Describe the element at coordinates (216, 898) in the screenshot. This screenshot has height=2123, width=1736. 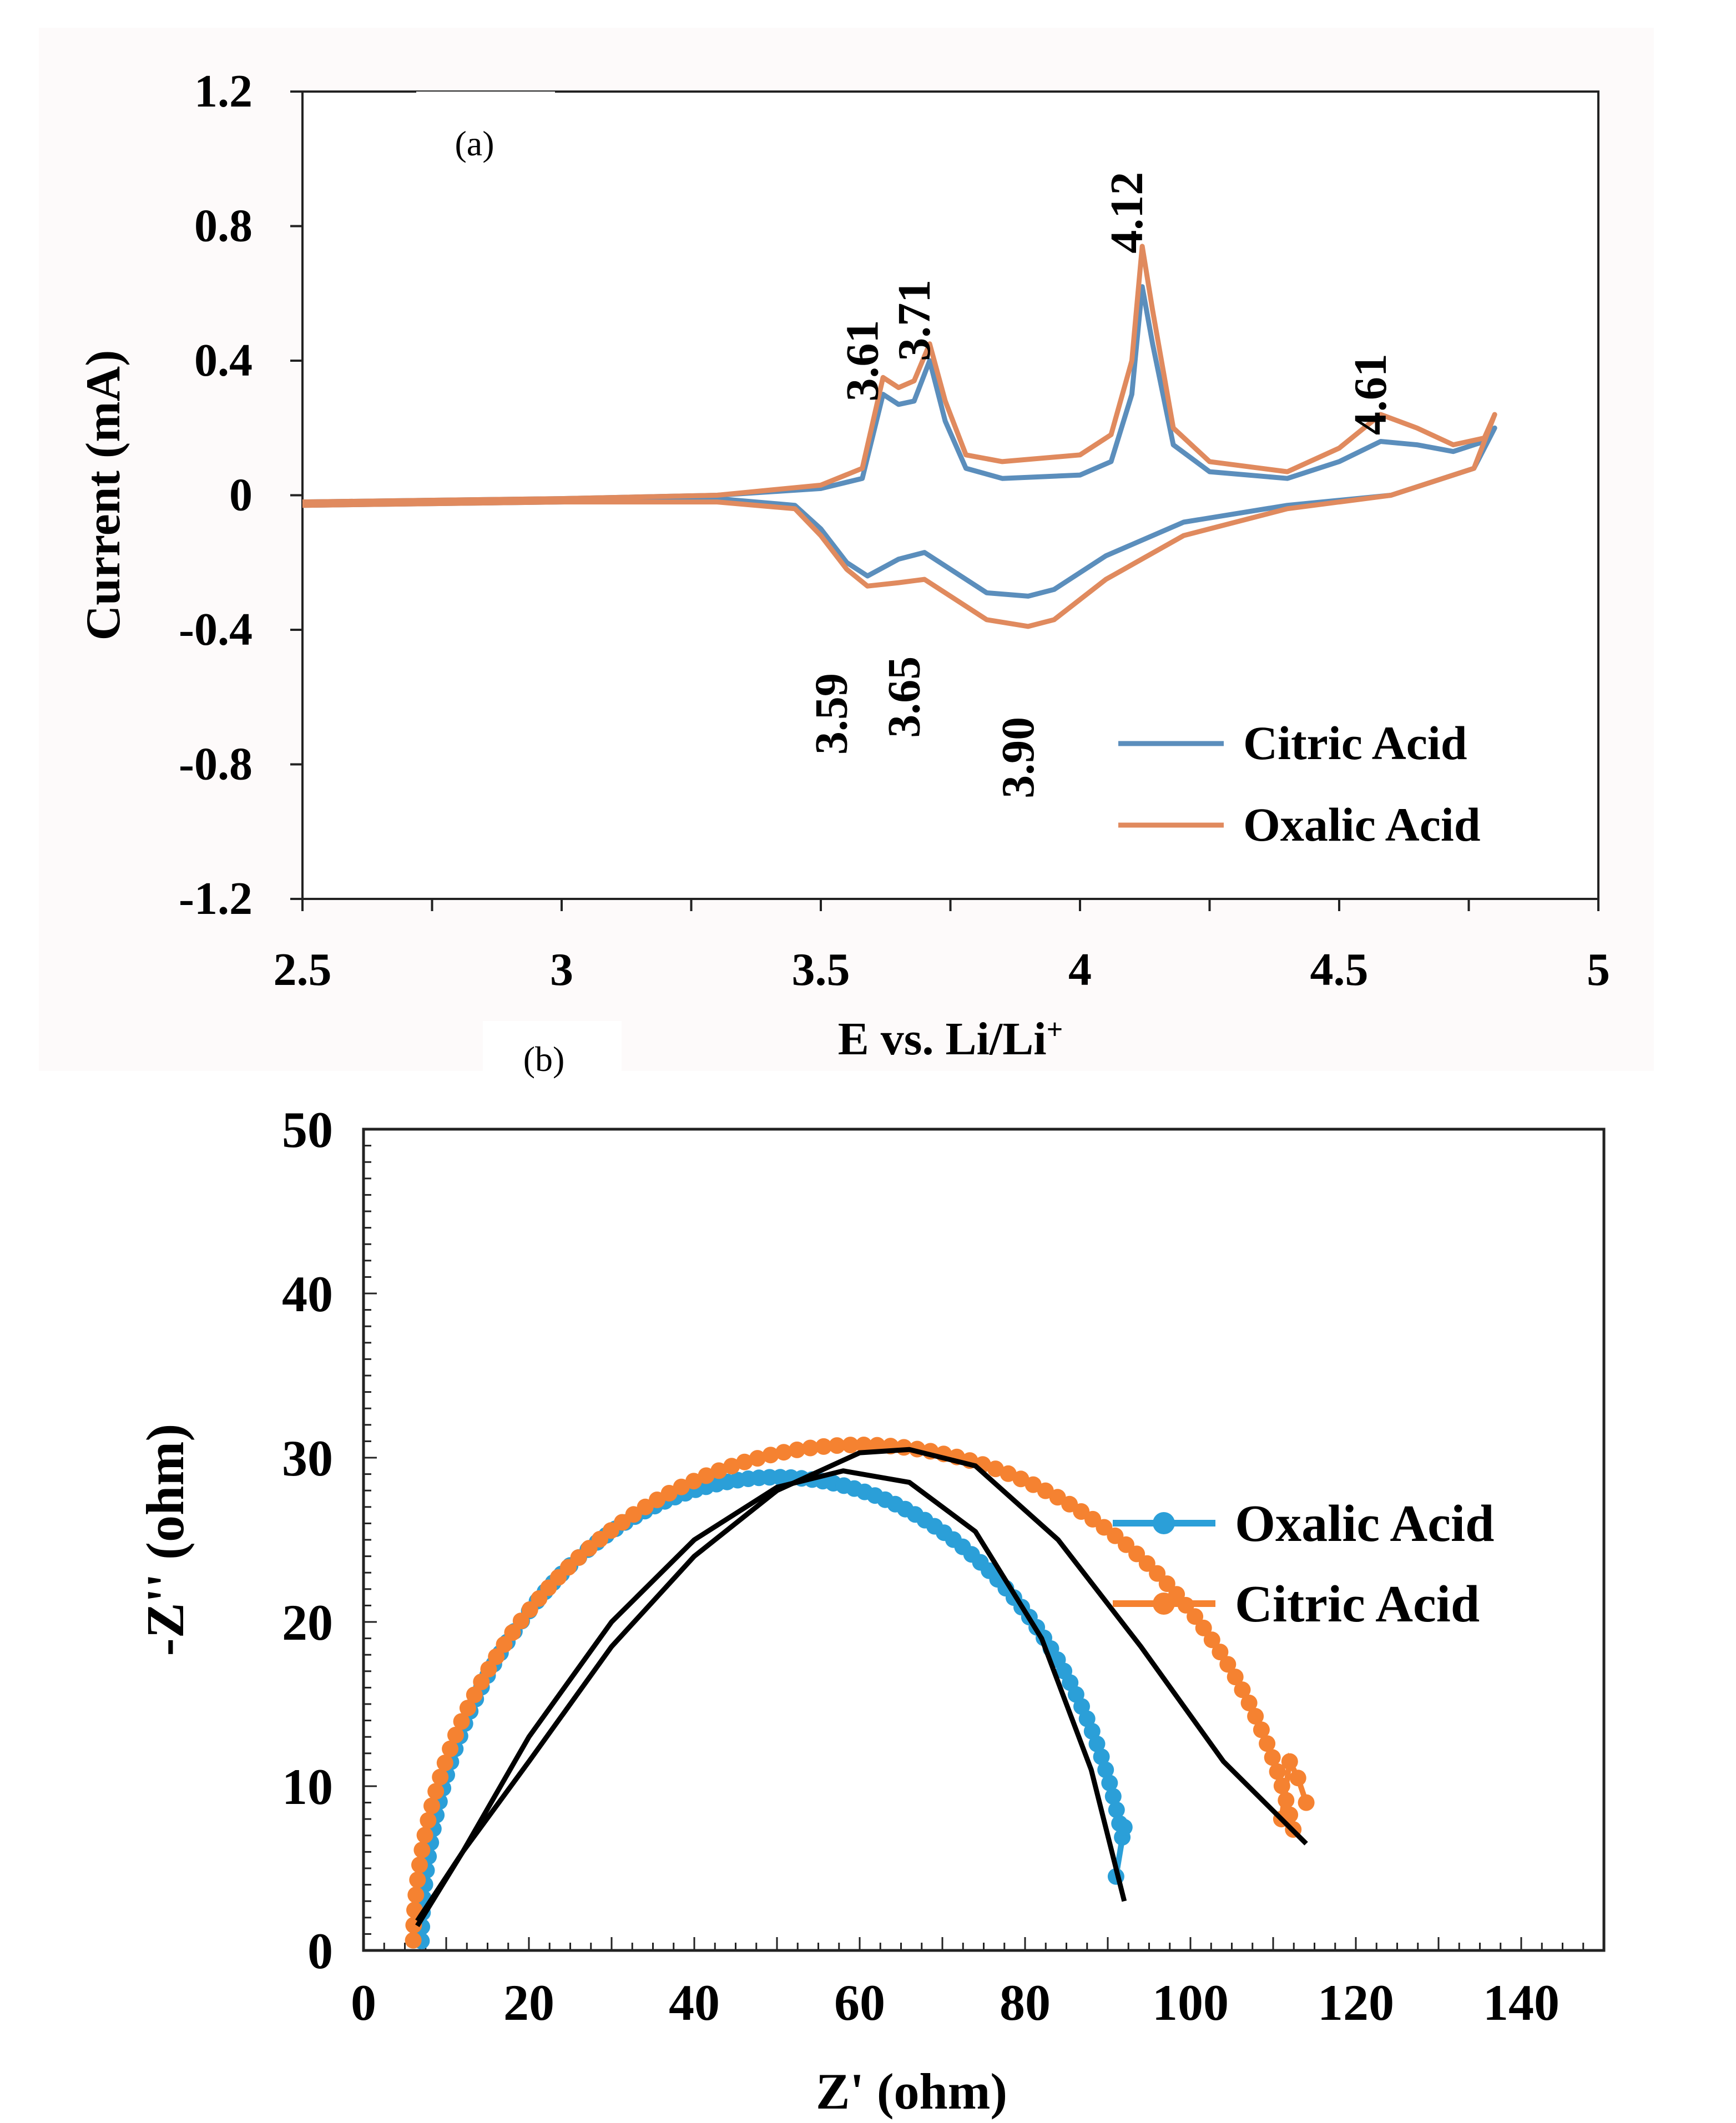
I see `cv-y-tick-label: -1.2` at that location.